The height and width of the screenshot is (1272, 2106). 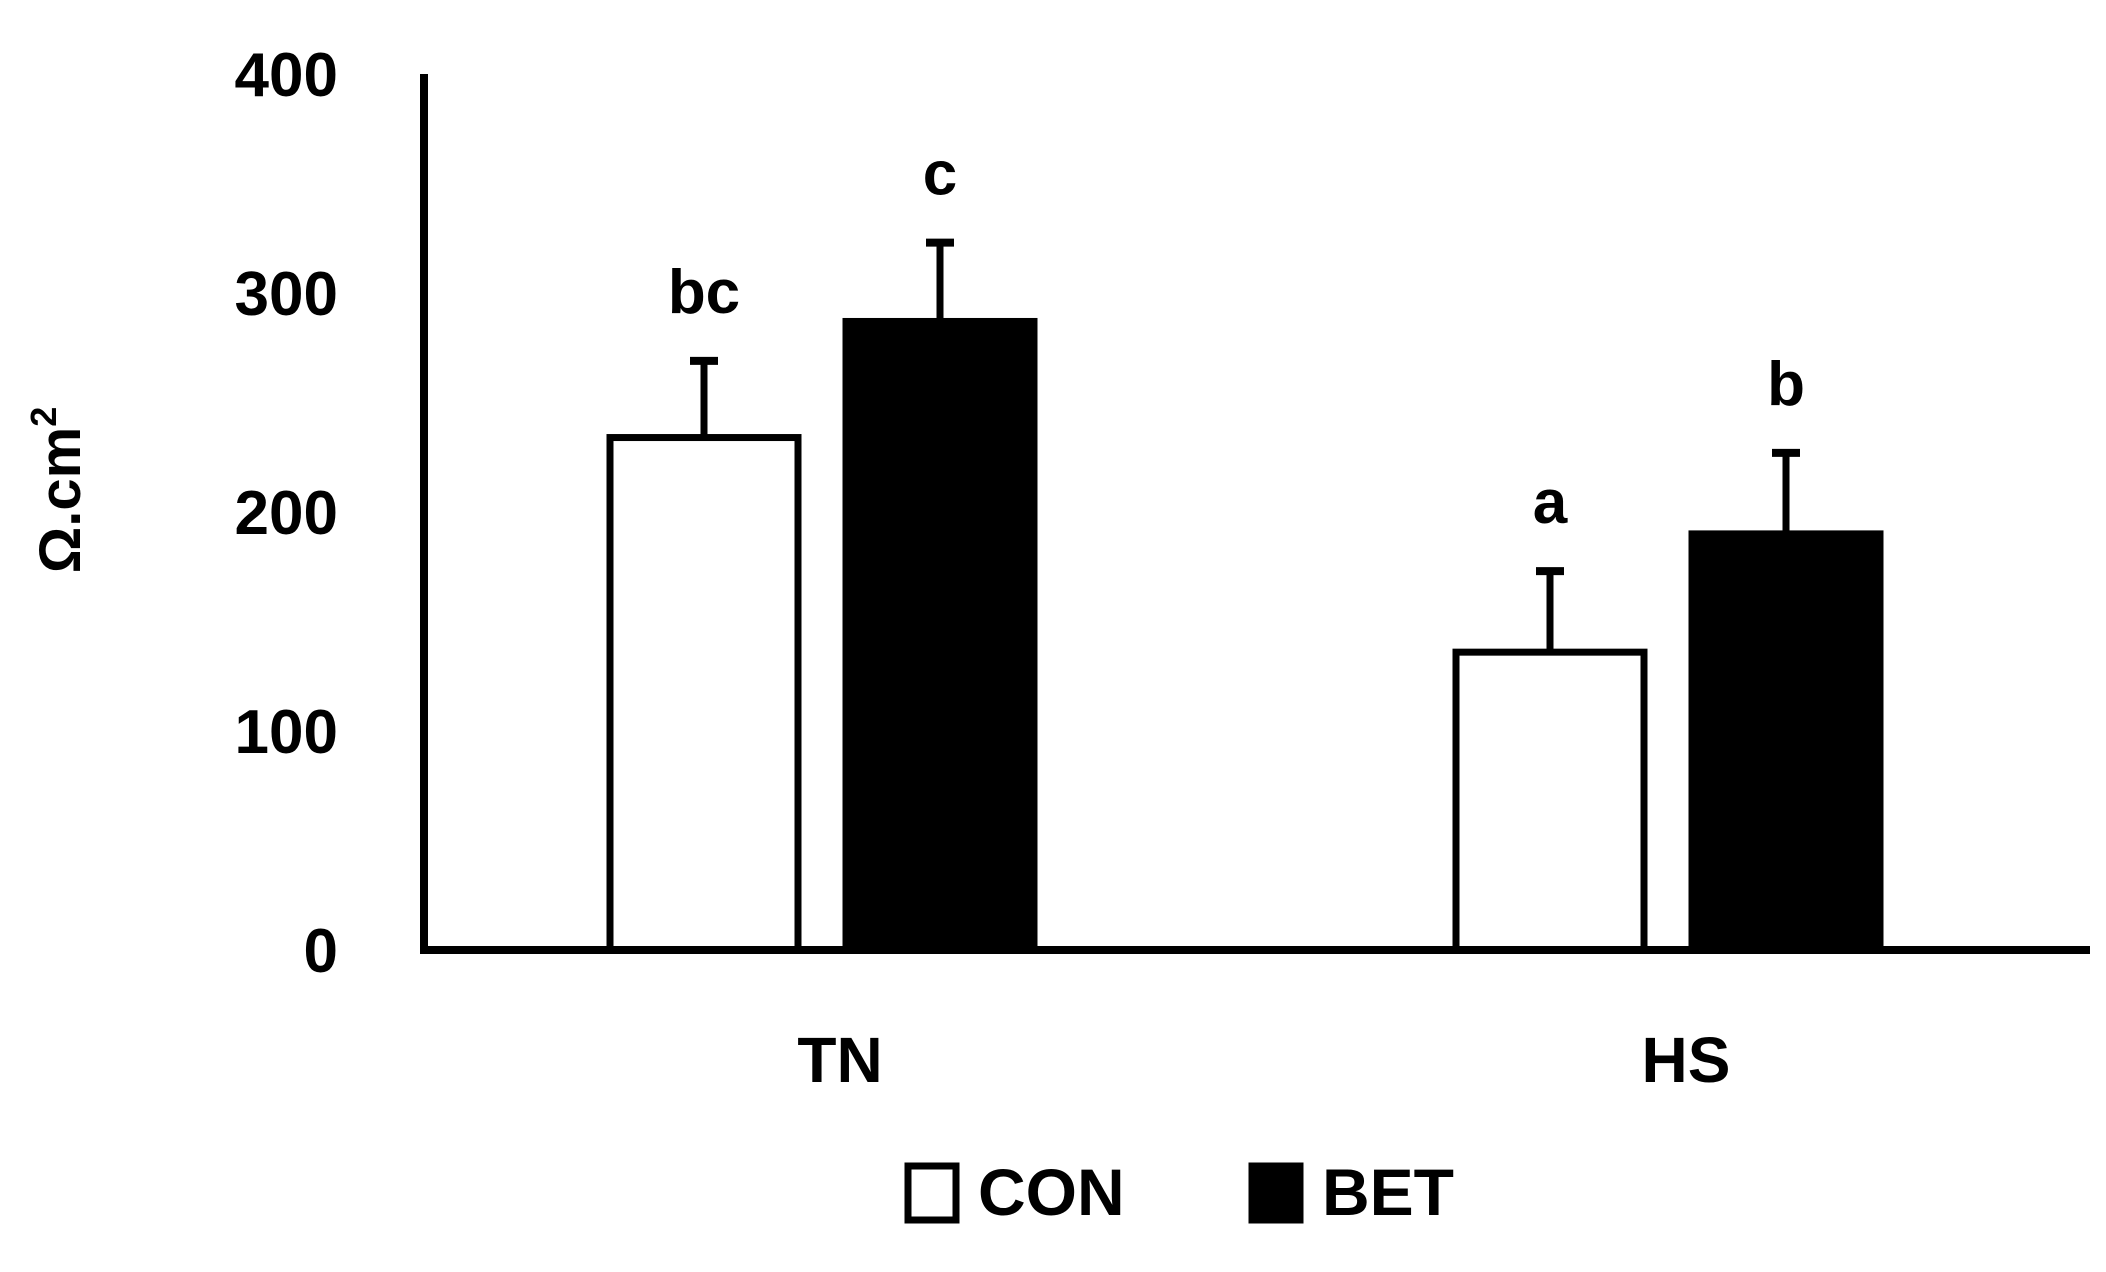 I want to click on y-axis-label-superscript: 2, so click(x=43, y=417).